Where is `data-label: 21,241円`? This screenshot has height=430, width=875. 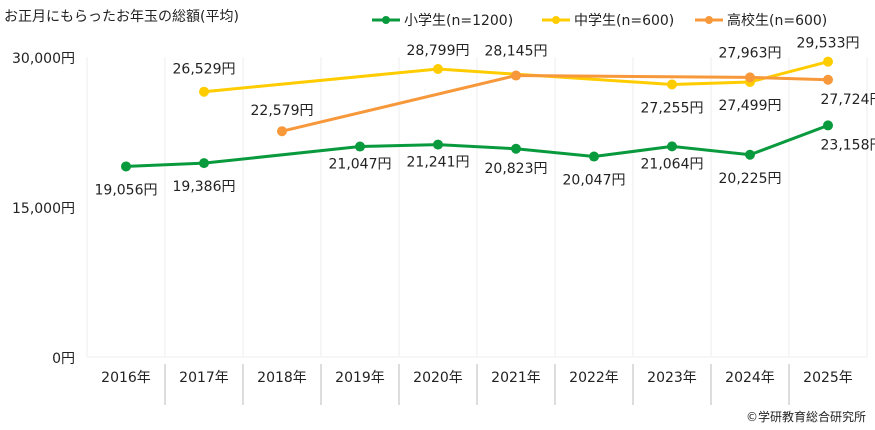 data-label: 21,241円 is located at coordinates (438, 163).